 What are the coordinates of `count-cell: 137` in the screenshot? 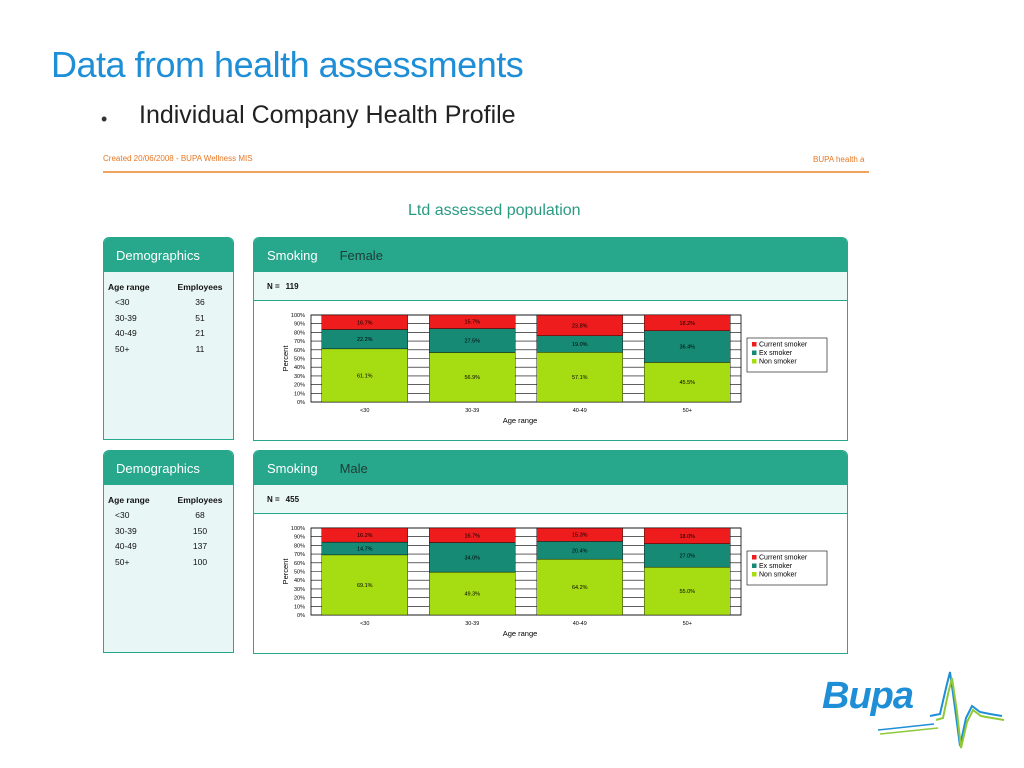 It's located at (200, 546).